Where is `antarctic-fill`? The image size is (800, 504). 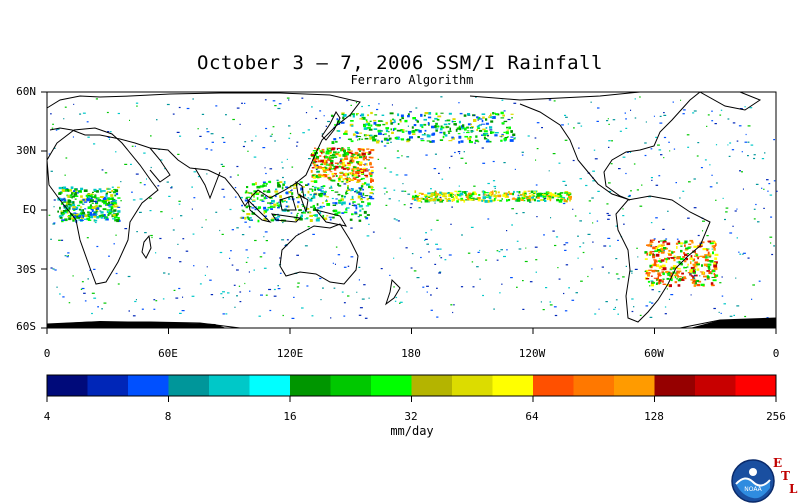 antarctic-fill is located at coordinates (411, 323).